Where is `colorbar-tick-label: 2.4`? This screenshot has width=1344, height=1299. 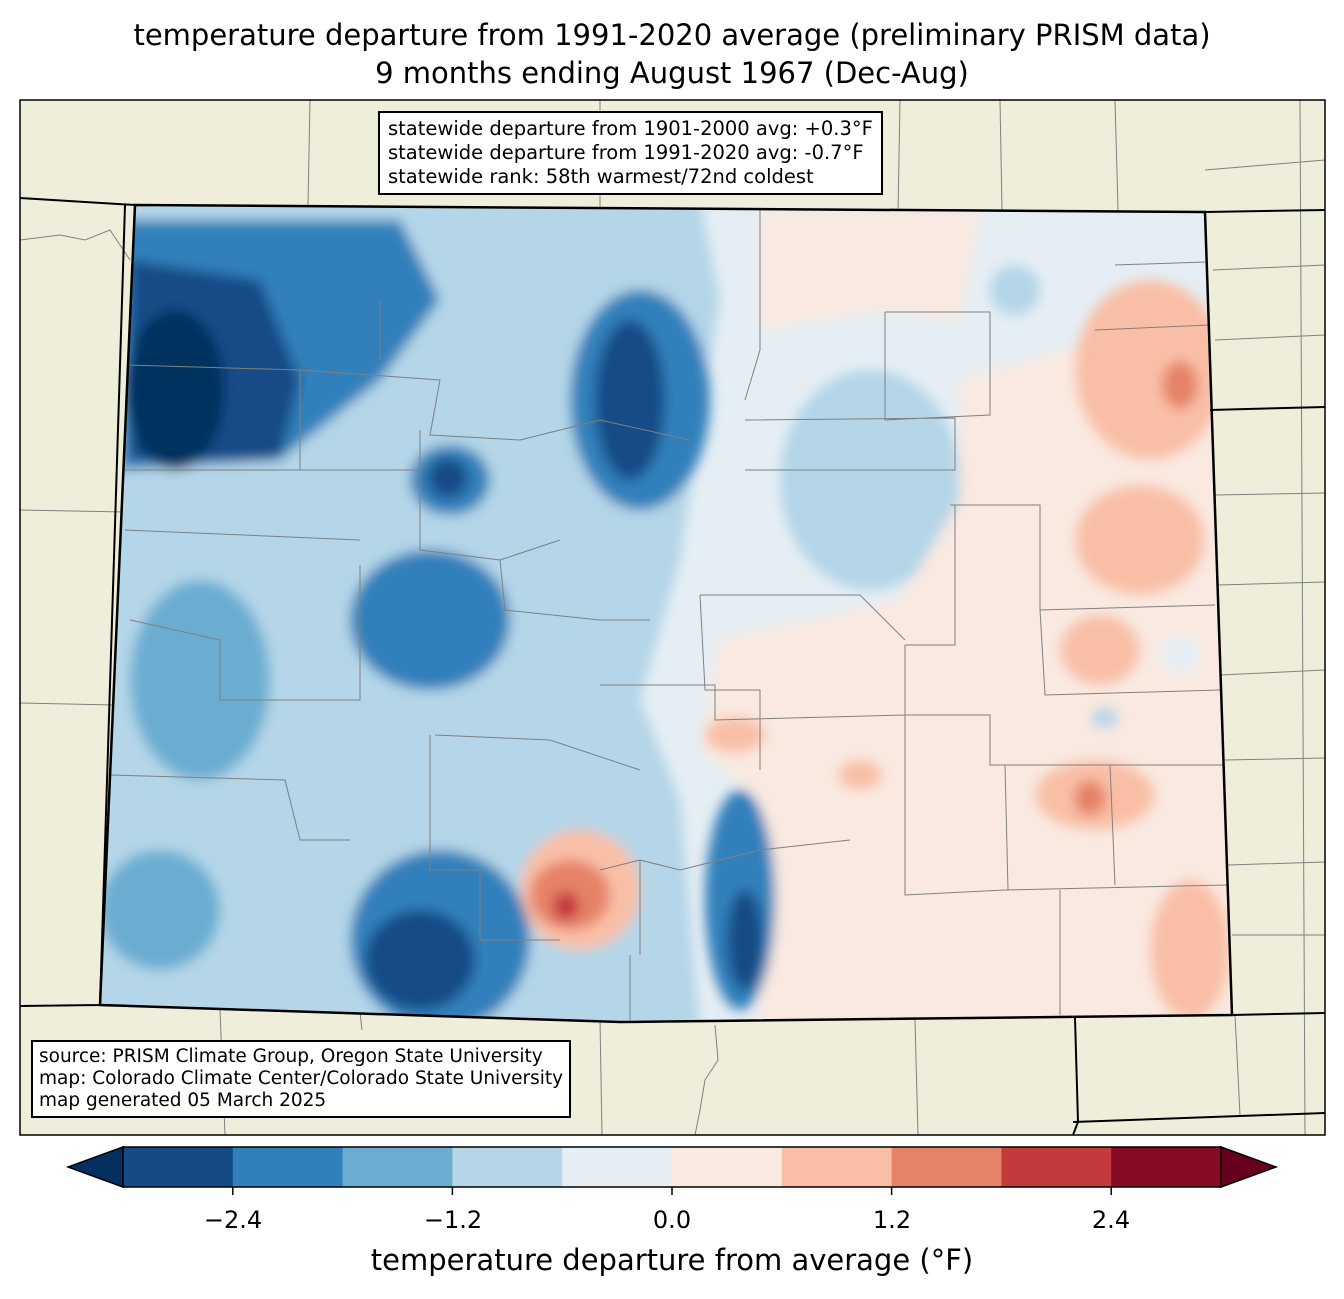
colorbar-tick-label: 2.4 is located at coordinates (1111, 1220).